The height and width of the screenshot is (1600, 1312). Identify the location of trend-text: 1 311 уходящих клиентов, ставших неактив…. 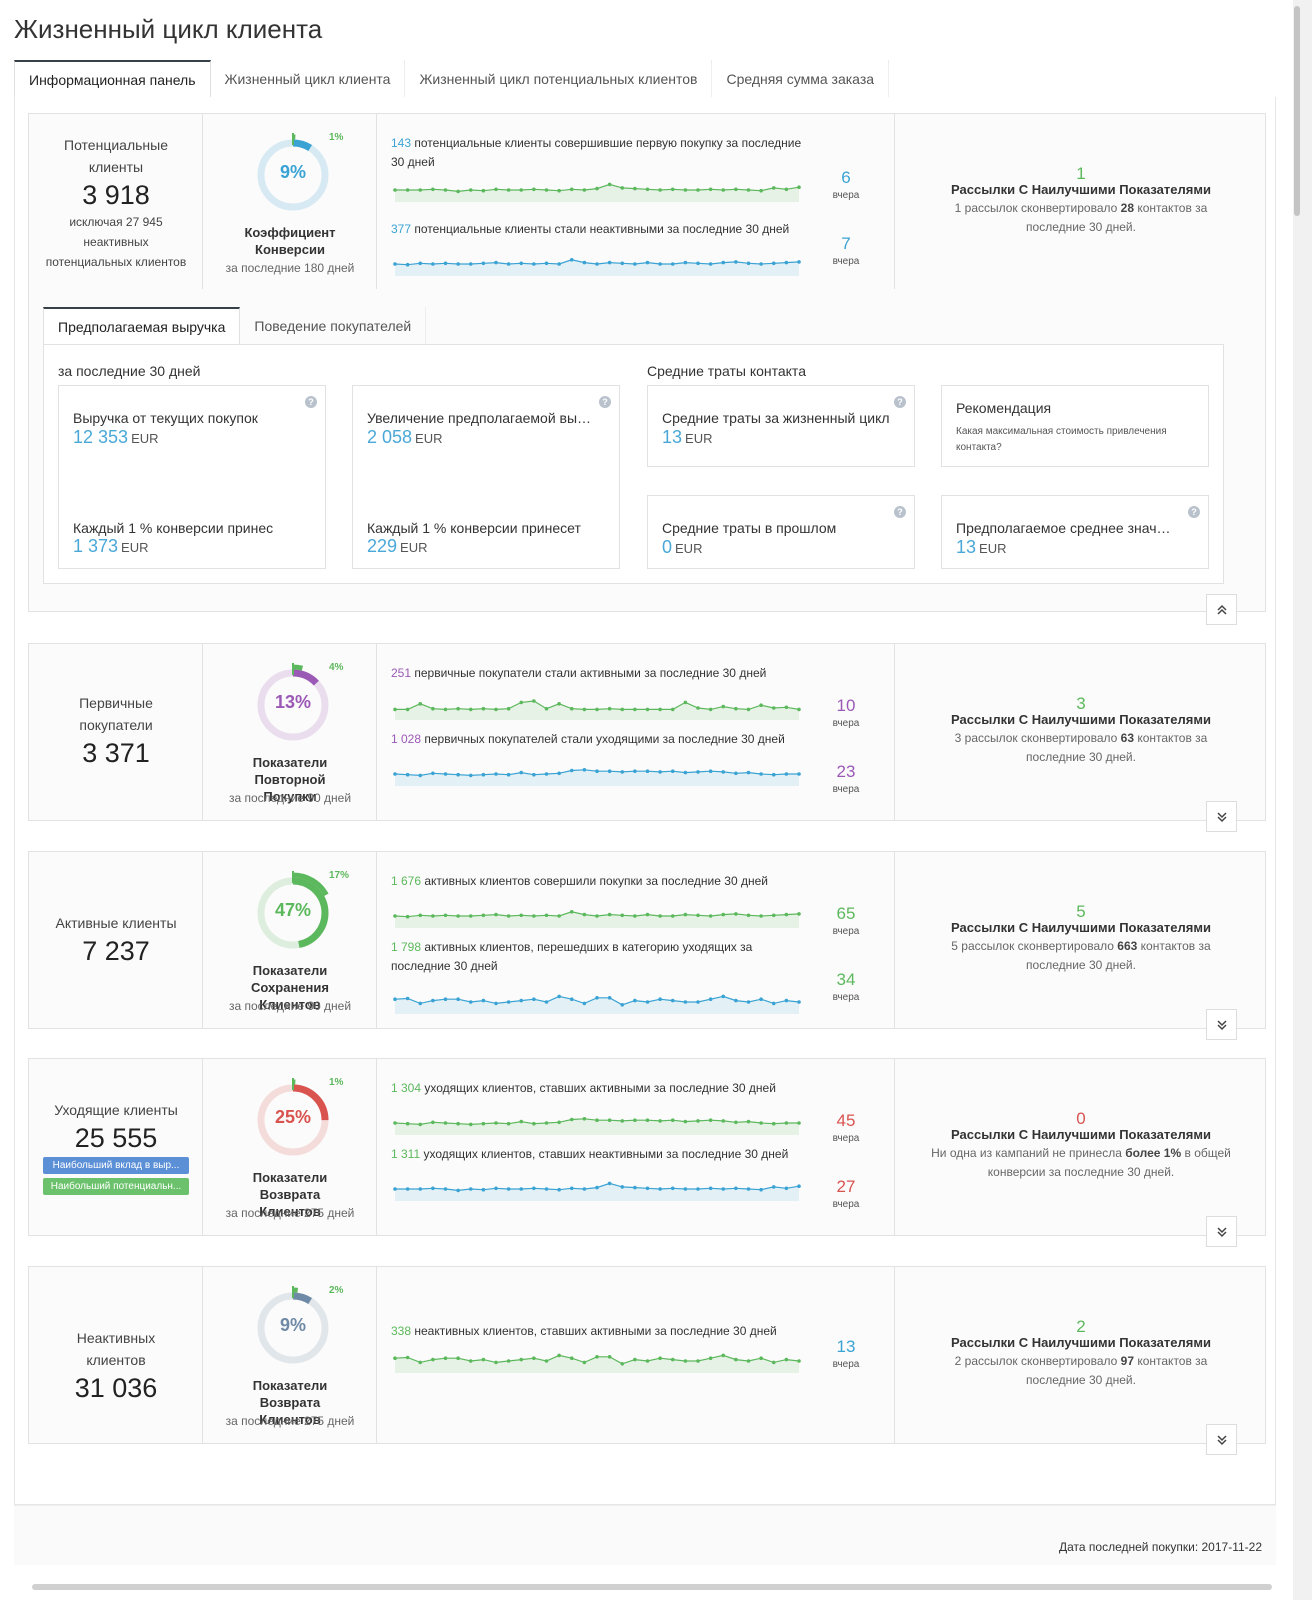
(601, 1154).